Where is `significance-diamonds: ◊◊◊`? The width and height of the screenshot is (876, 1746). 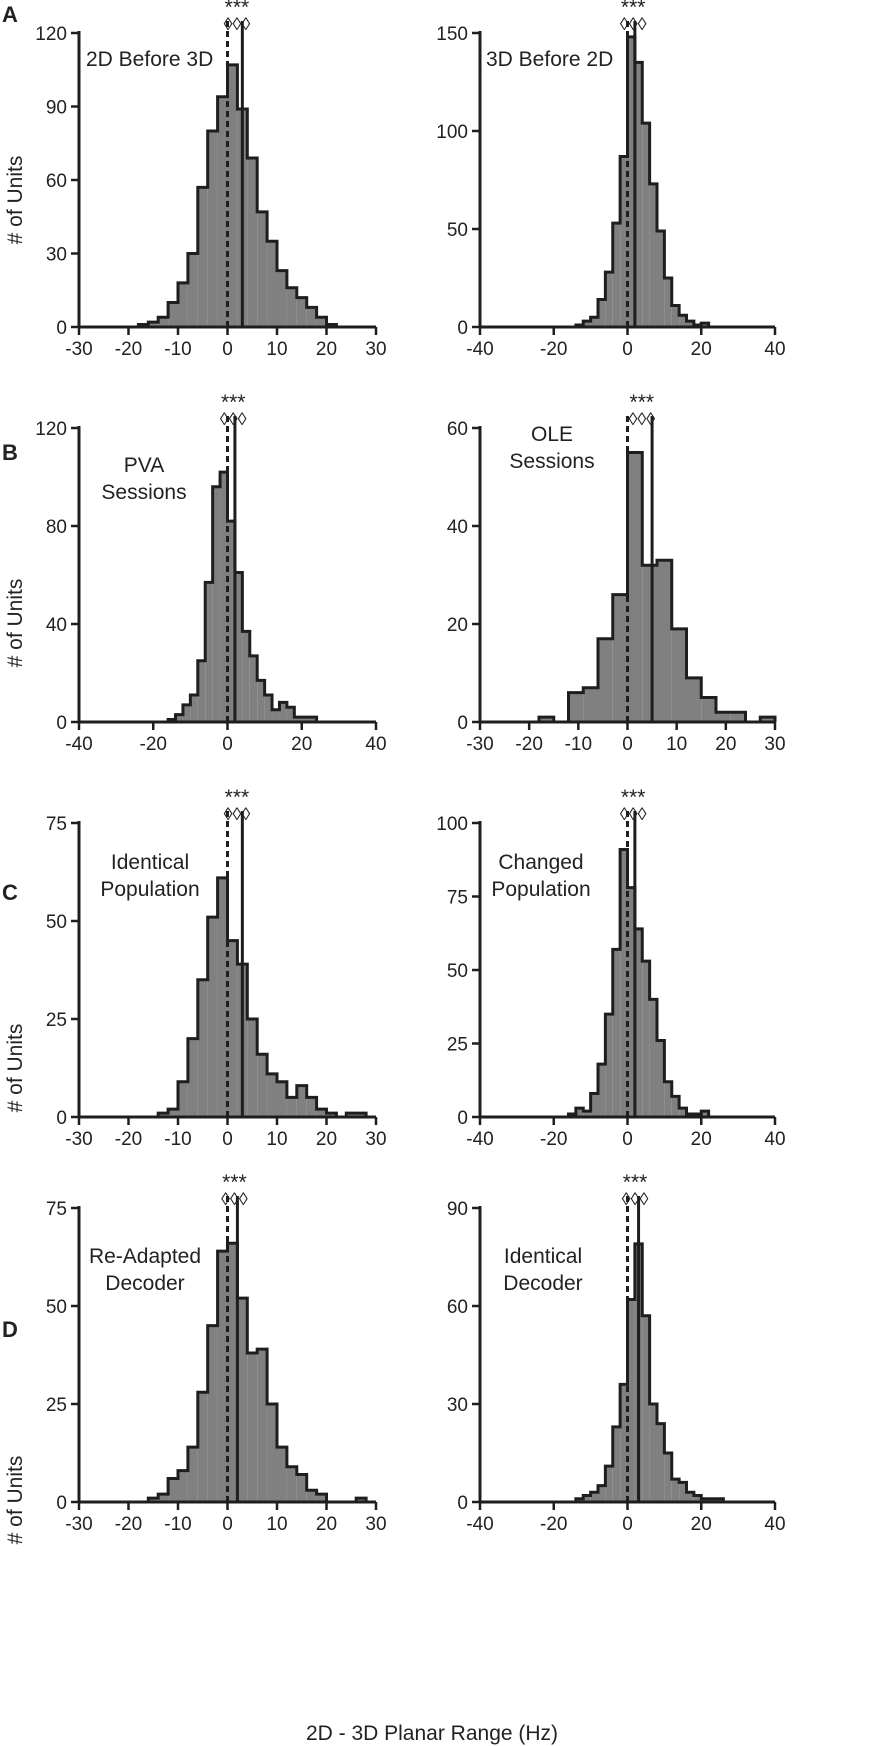
significance-diamonds: ◊◊◊ is located at coordinates (233, 419).